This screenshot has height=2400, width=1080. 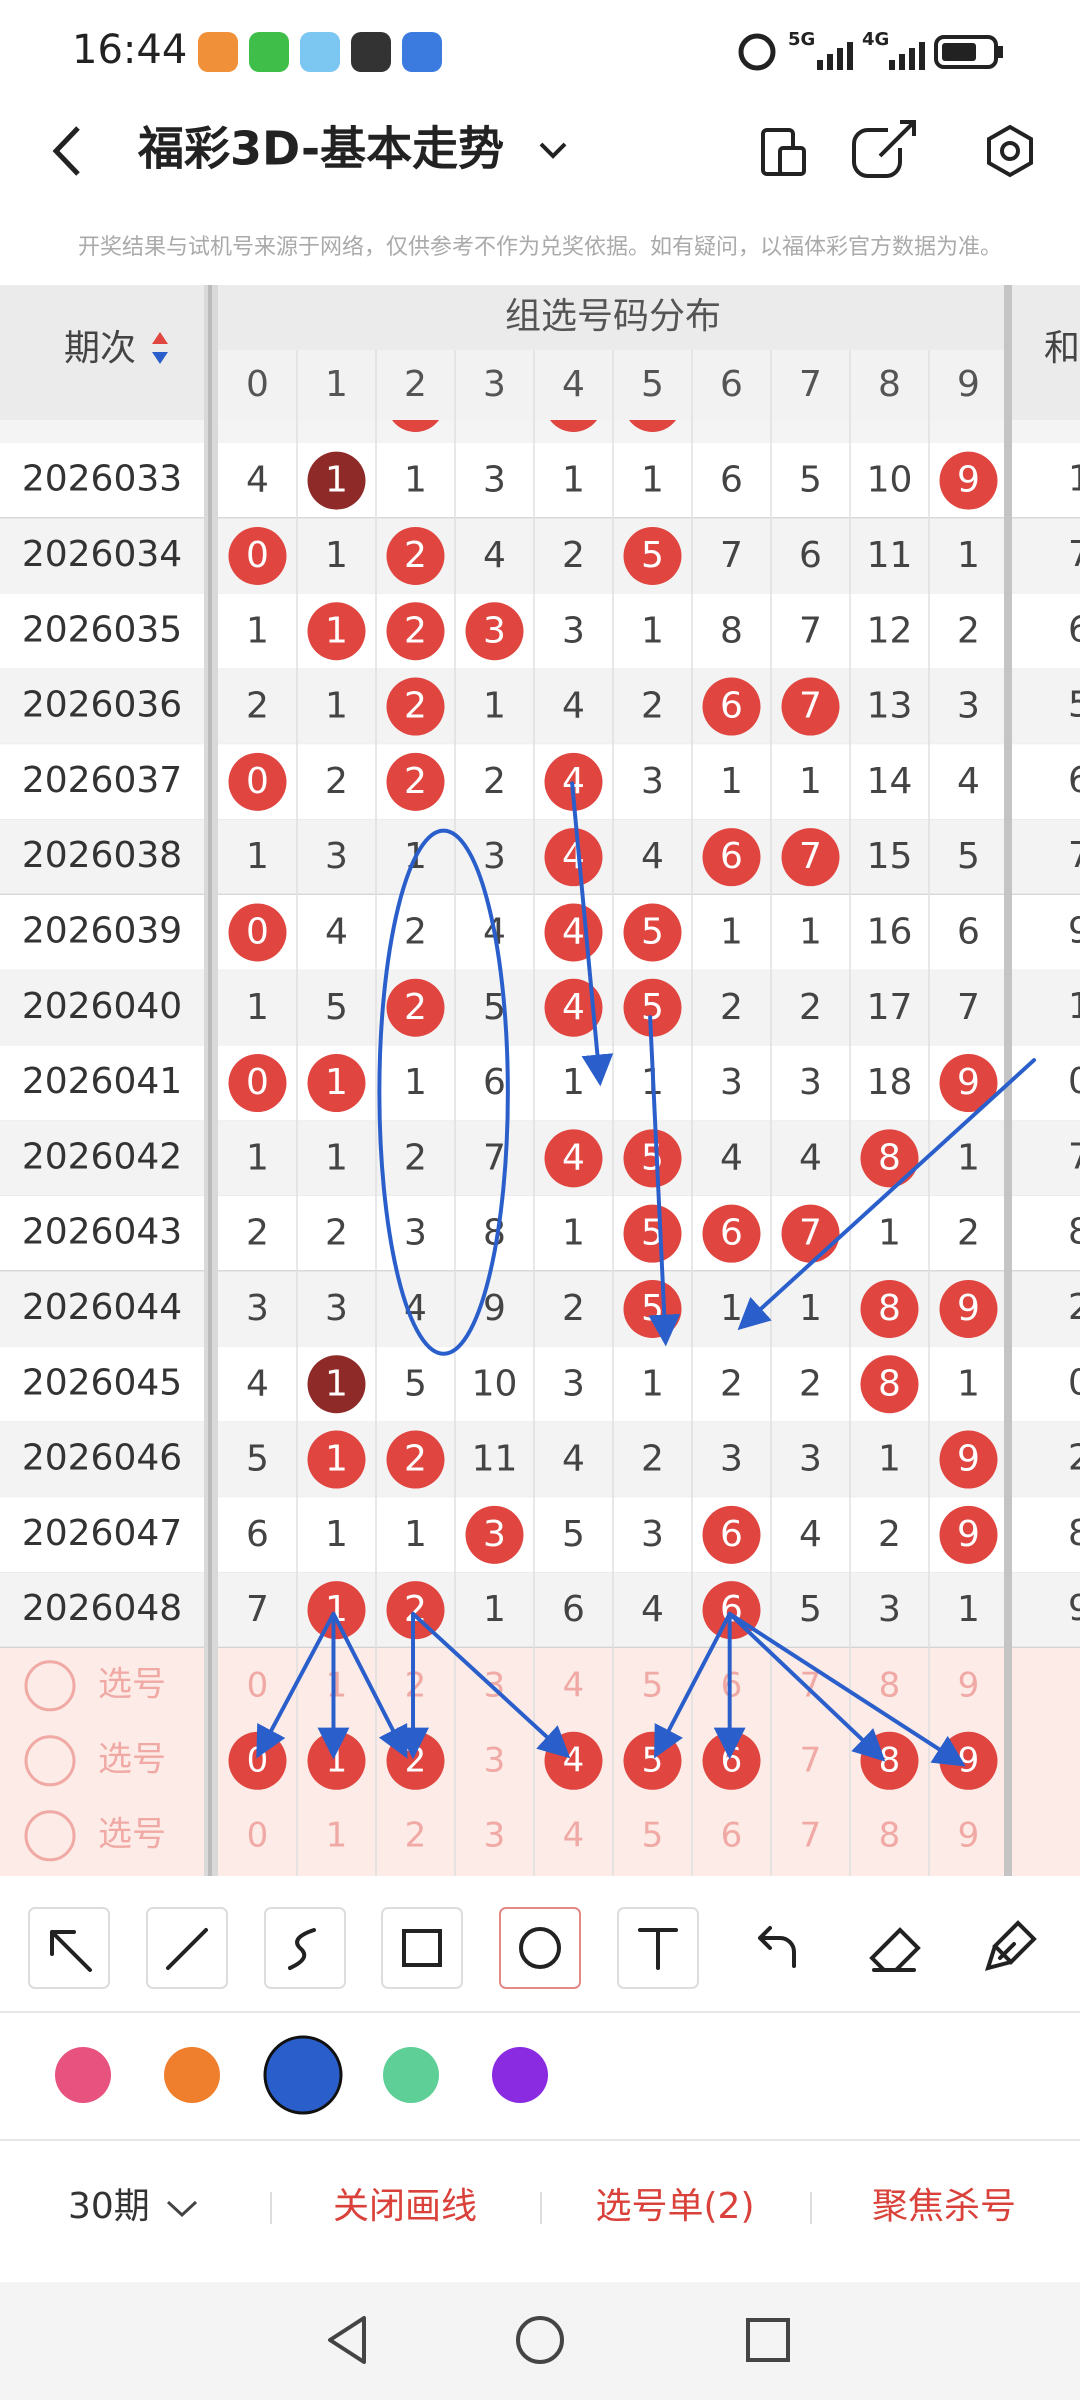 What do you see at coordinates (187, 1948) in the screenshot?
I see `tool-line` at bounding box center [187, 1948].